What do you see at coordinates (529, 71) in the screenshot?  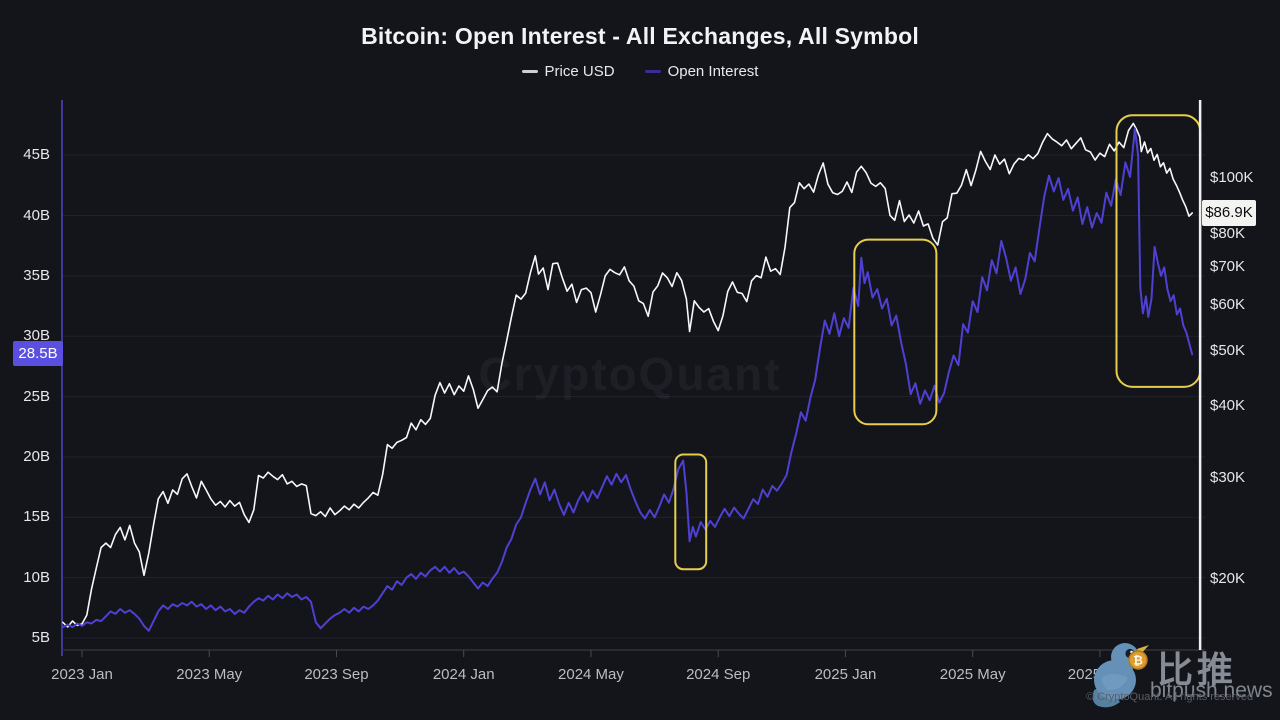 I see `price-line-swatch-icon` at bounding box center [529, 71].